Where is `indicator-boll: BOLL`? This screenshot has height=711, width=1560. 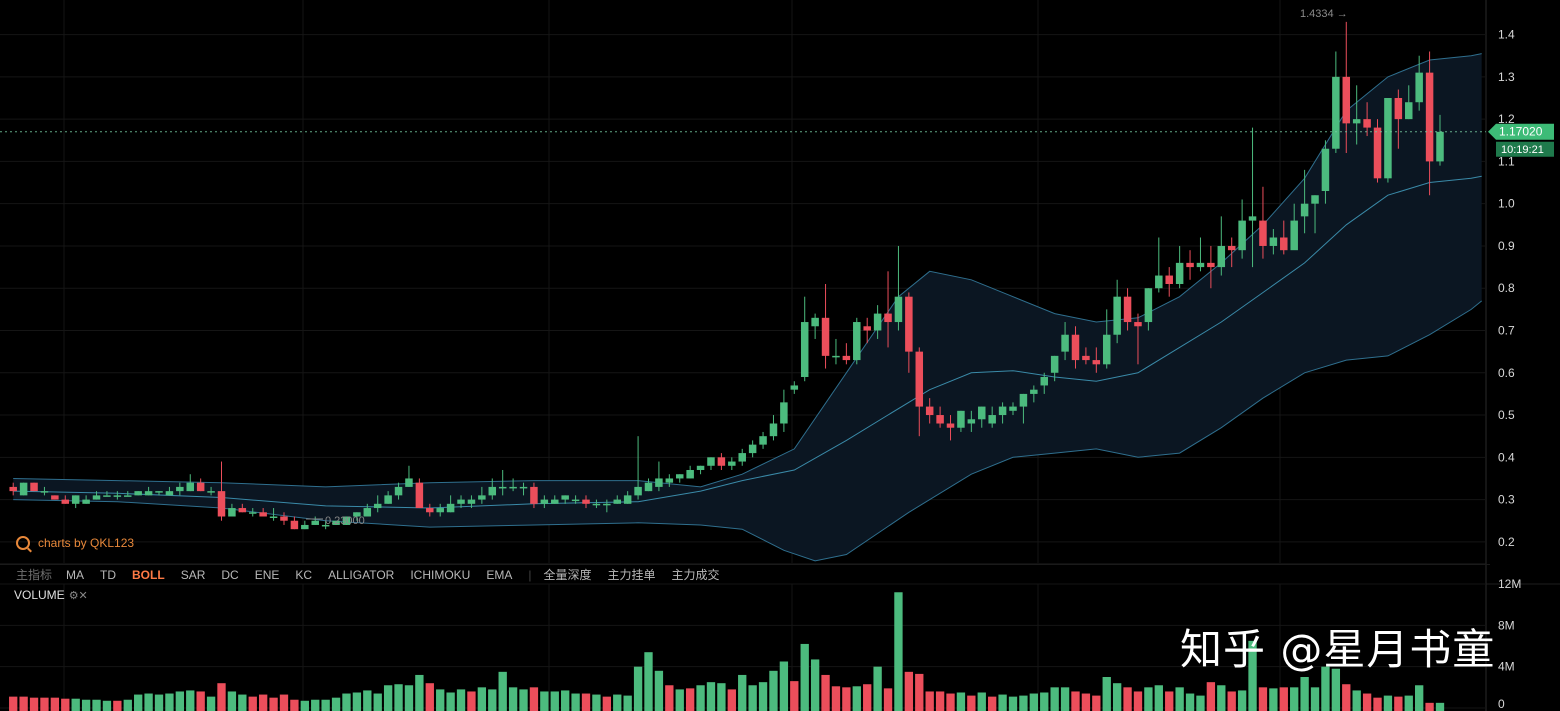
indicator-boll: BOLL is located at coordinates (148, 574).